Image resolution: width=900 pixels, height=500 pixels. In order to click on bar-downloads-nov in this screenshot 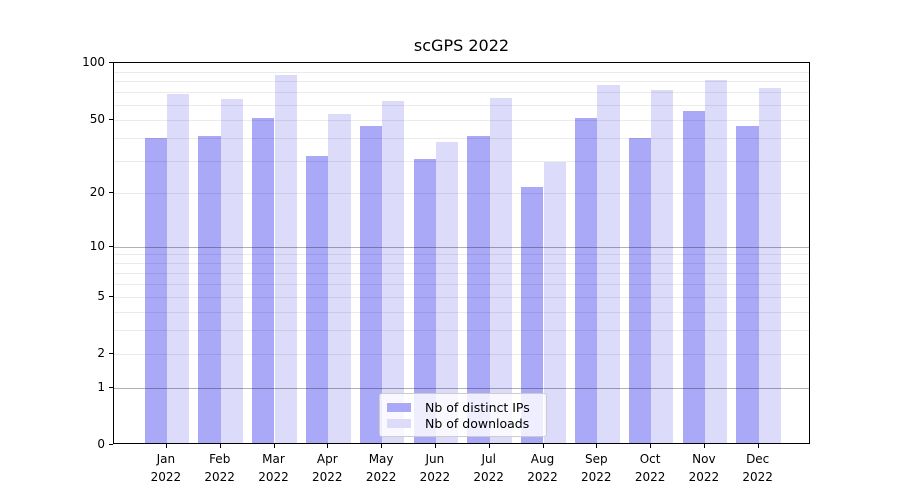, I will do `click(716, 261)`.